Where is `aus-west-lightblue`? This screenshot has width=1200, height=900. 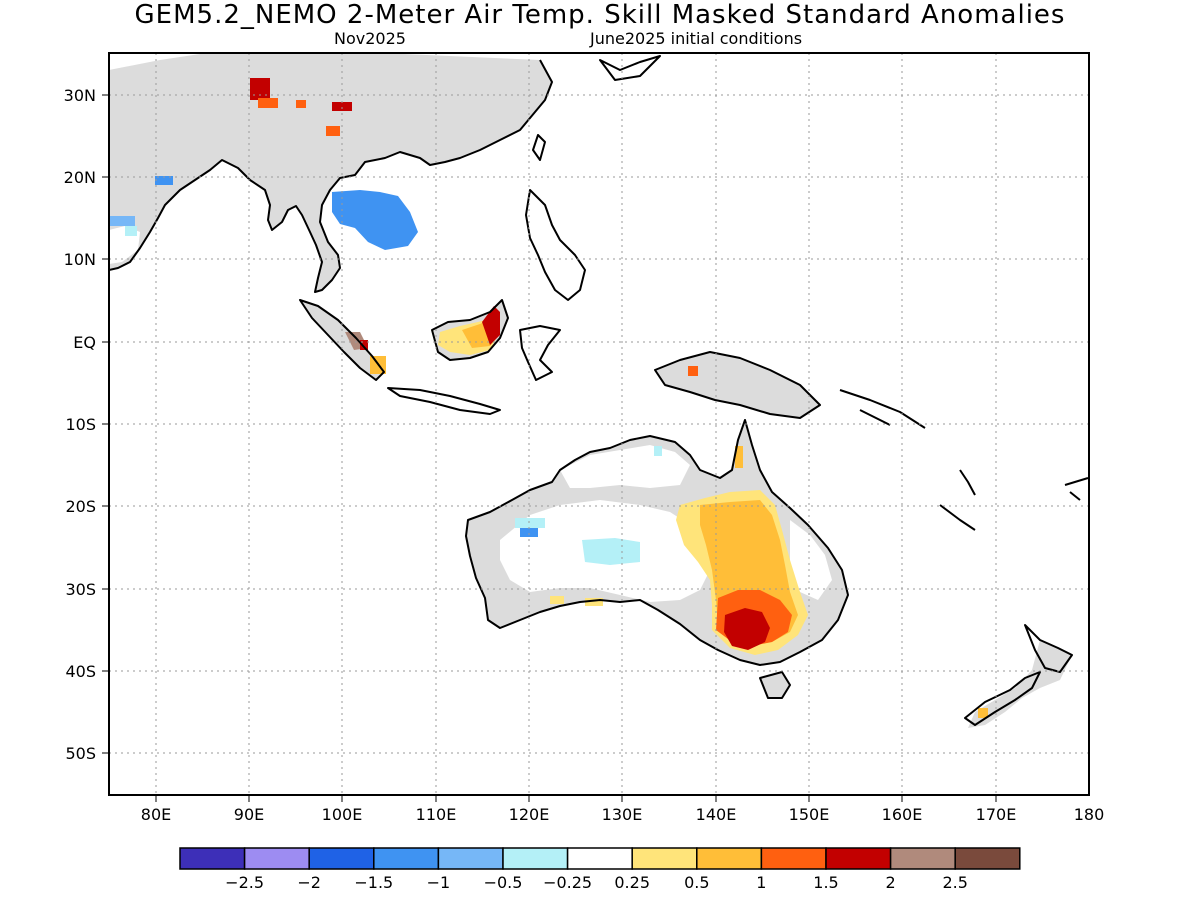 aus-west-lightblue is located at coordinates (530, 523).